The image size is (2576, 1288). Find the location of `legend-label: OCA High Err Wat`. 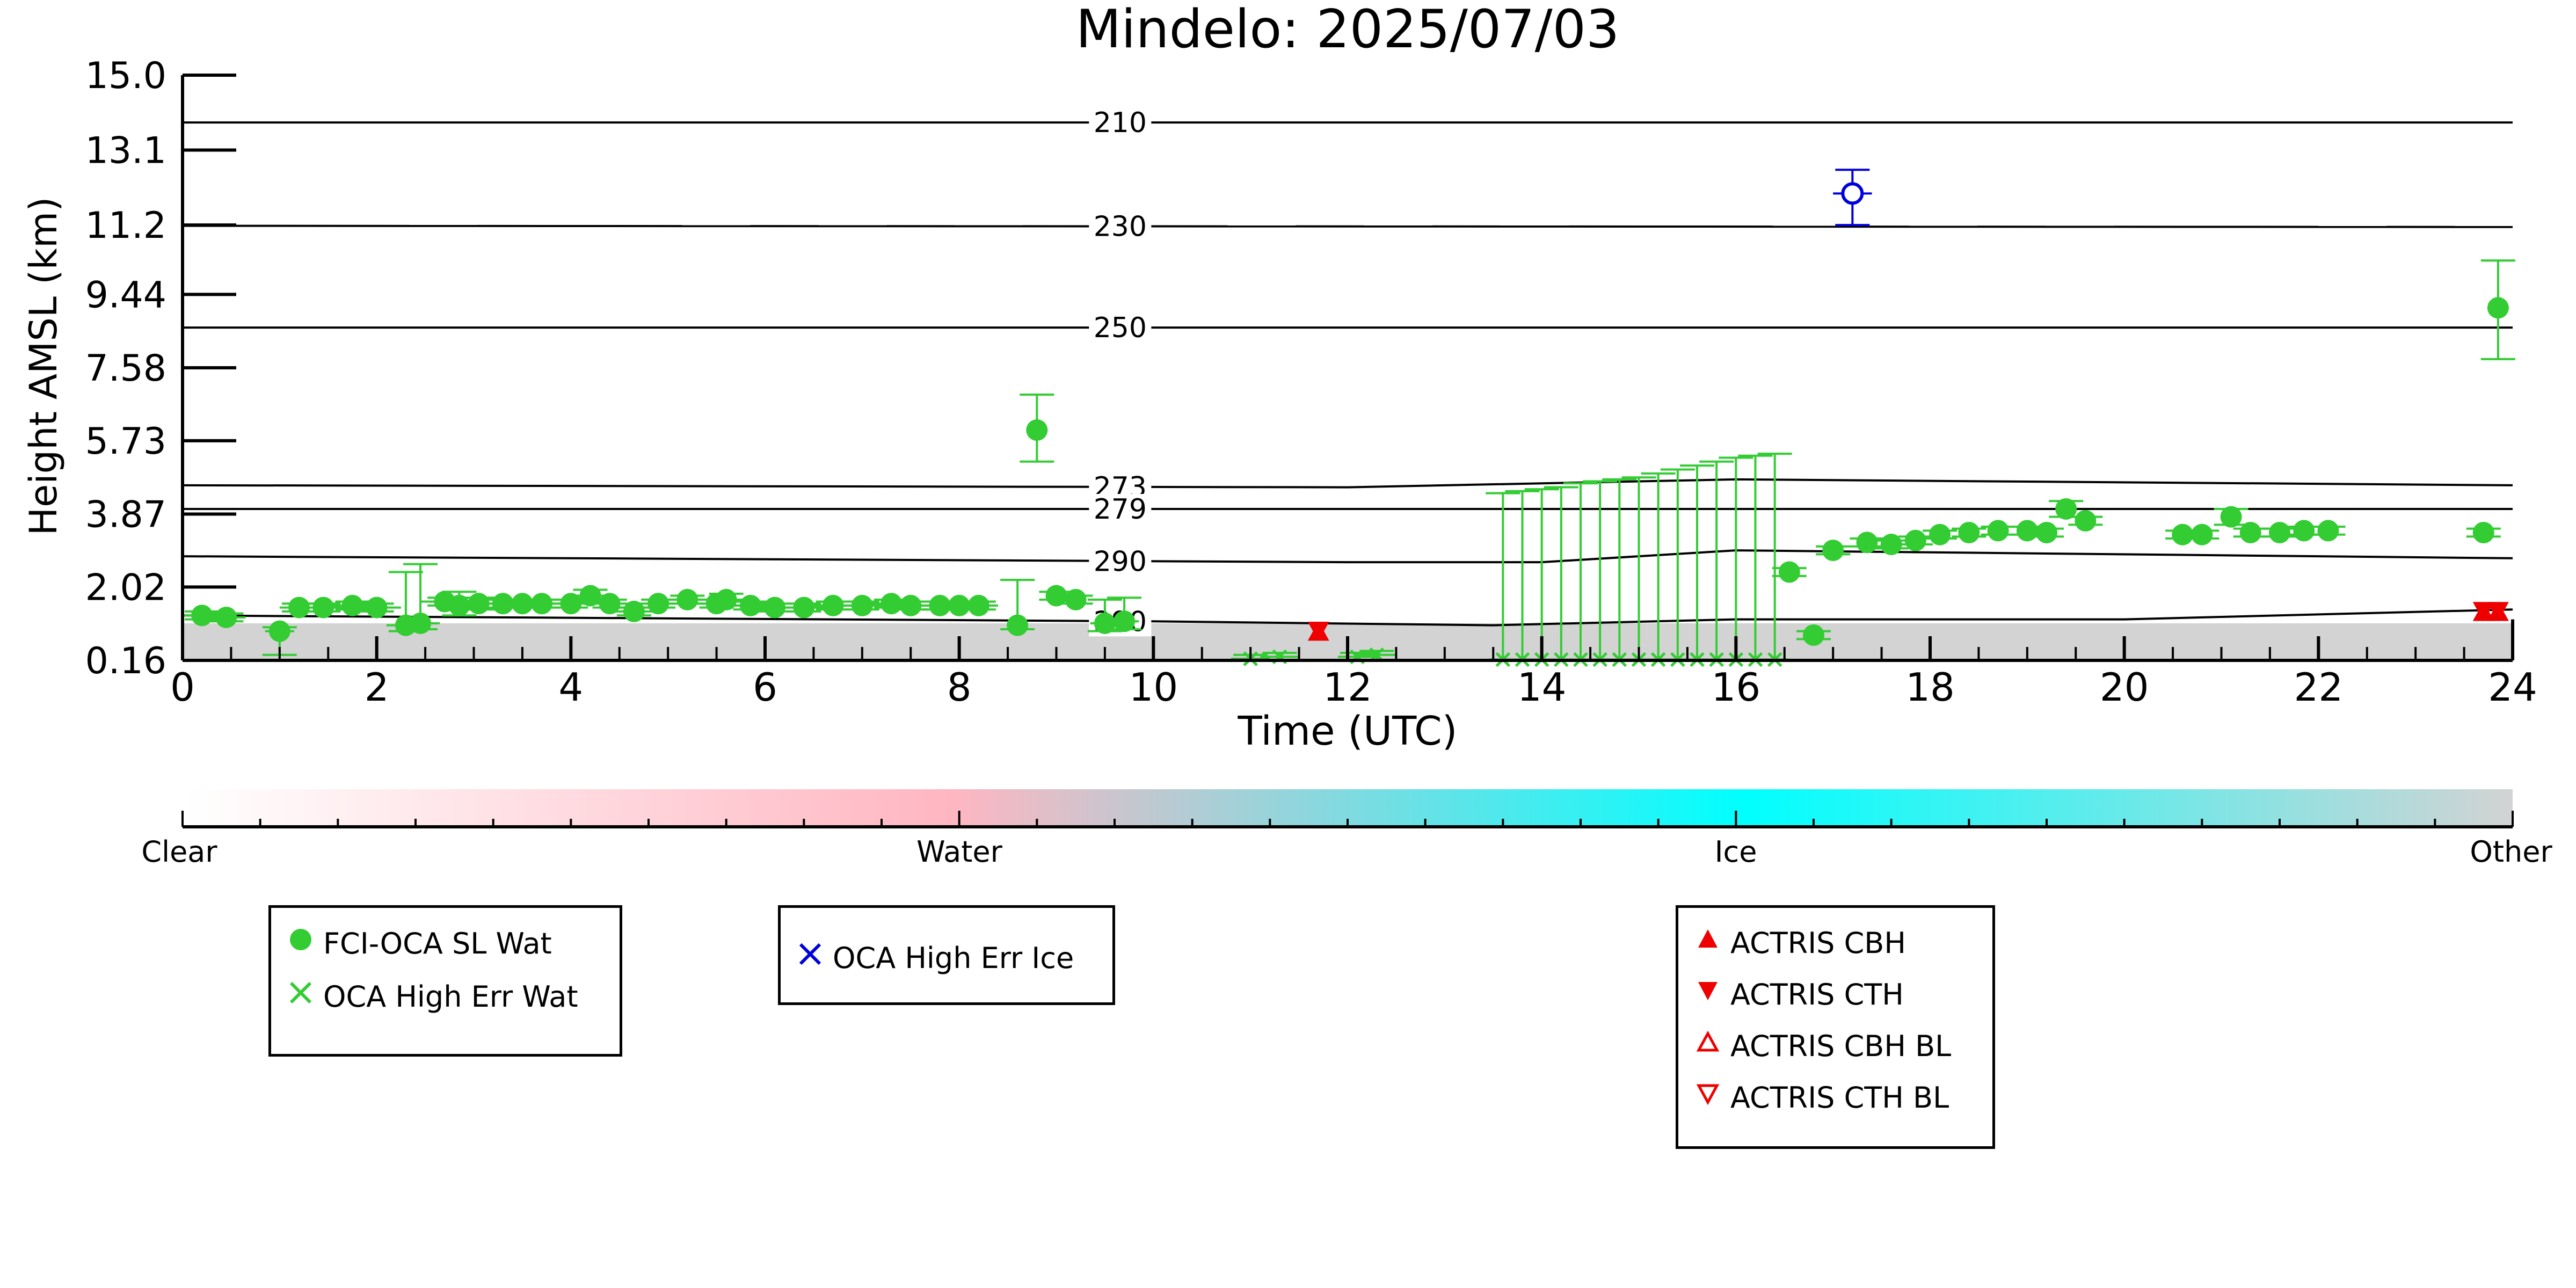

legend-label: OCA High Err Wat is located at coordinates (450, 996).